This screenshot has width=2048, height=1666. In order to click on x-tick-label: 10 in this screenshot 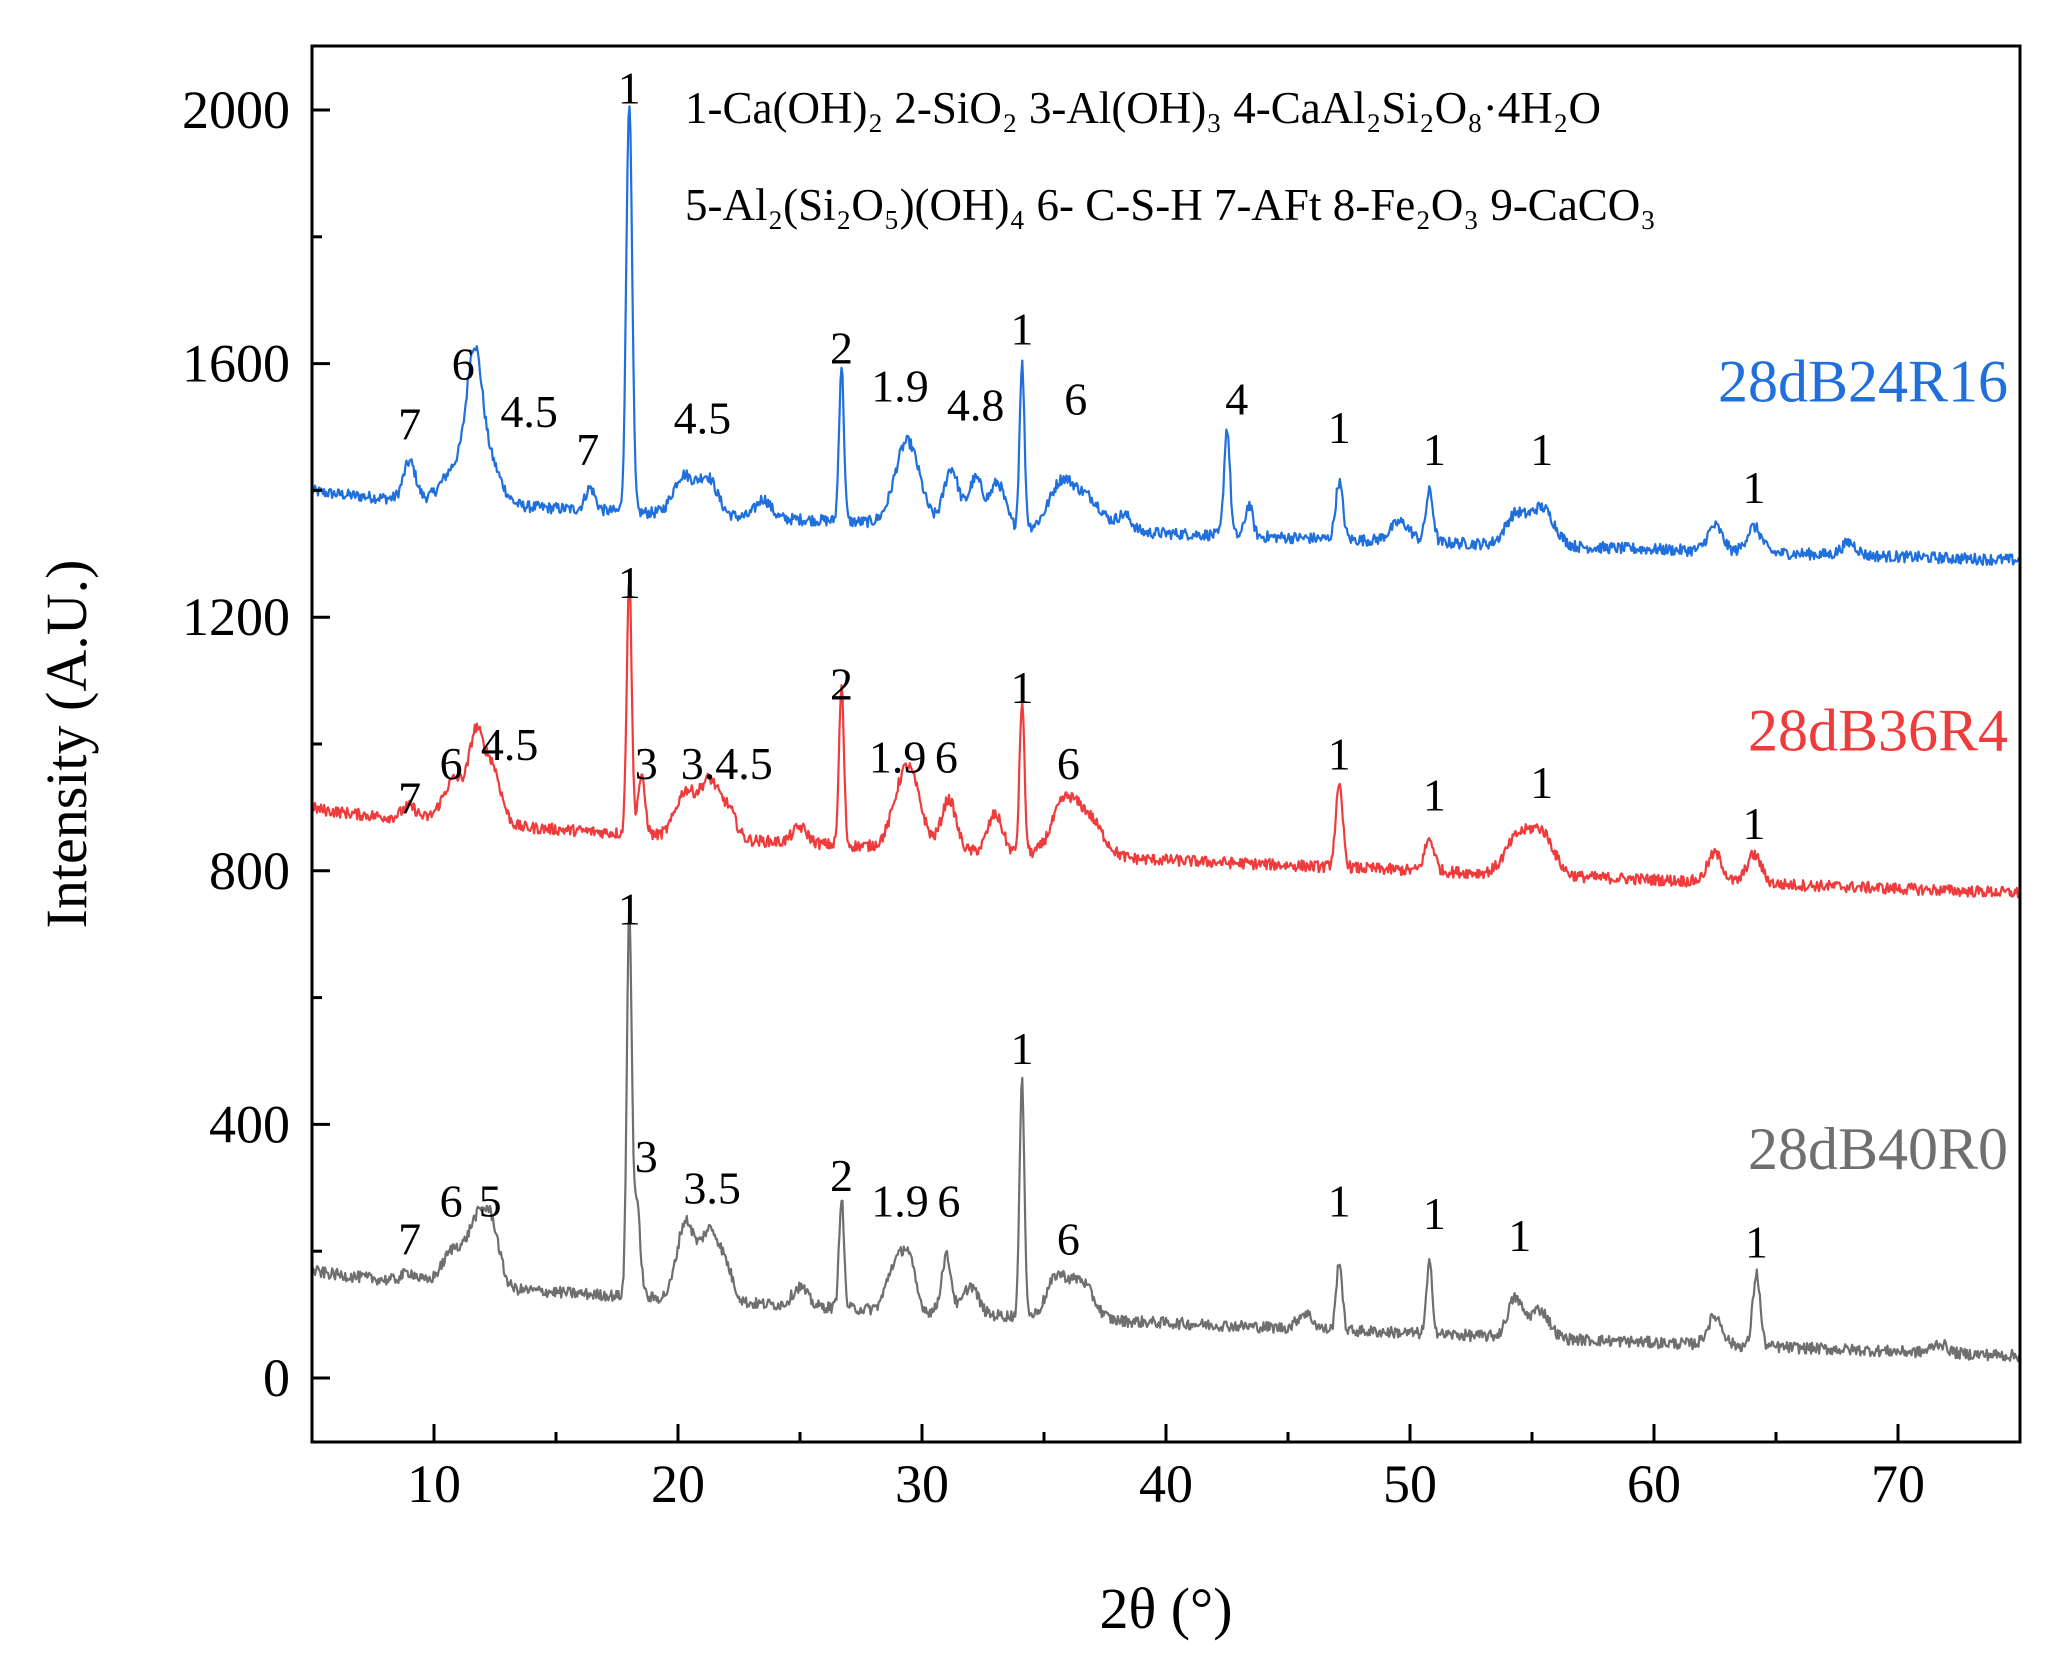, I will do `click(434, 1484)`.